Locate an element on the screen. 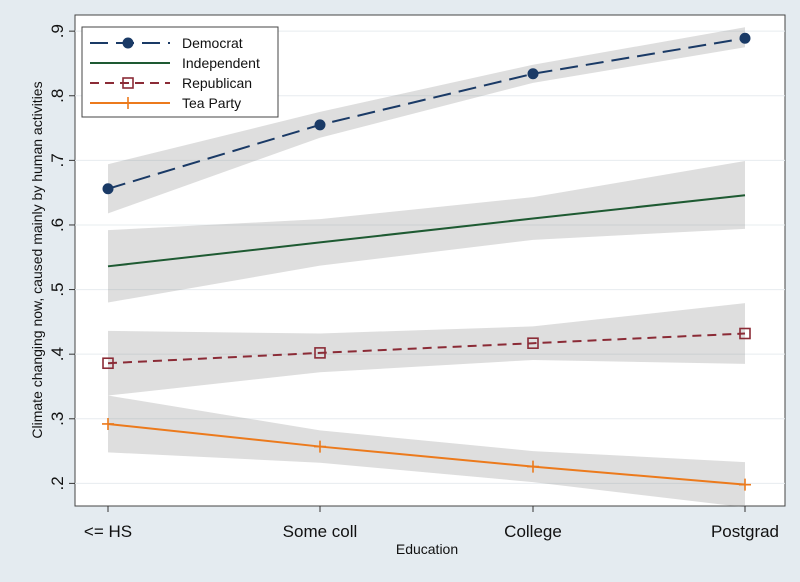  legend-label-tea-party: Tea Party is located at coordinates (211, 103).